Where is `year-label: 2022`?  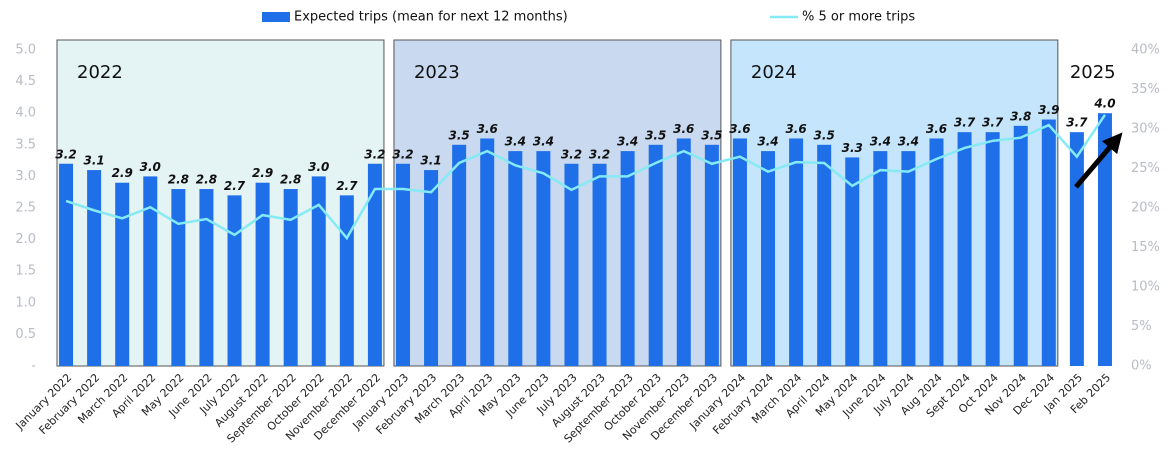
year-label: 2022 is located at coordinates (100, 72).